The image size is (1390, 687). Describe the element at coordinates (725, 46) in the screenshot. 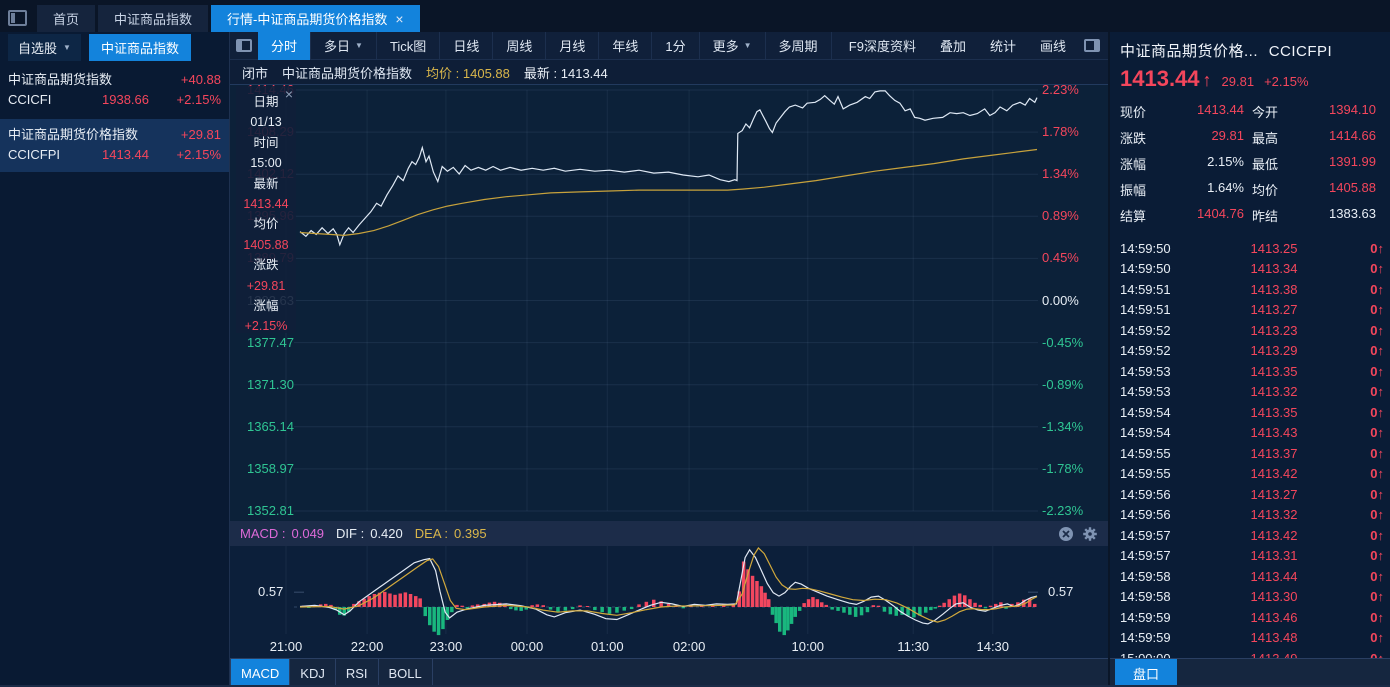

I see `toolbar-tab-label: 更多` at that location.